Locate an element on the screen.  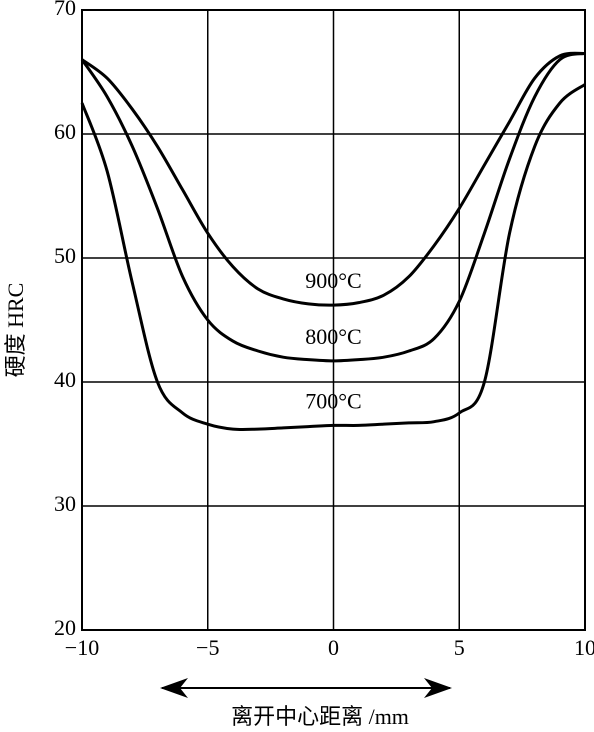
y-tick-label: 70 is located at coordinates (65, 10).